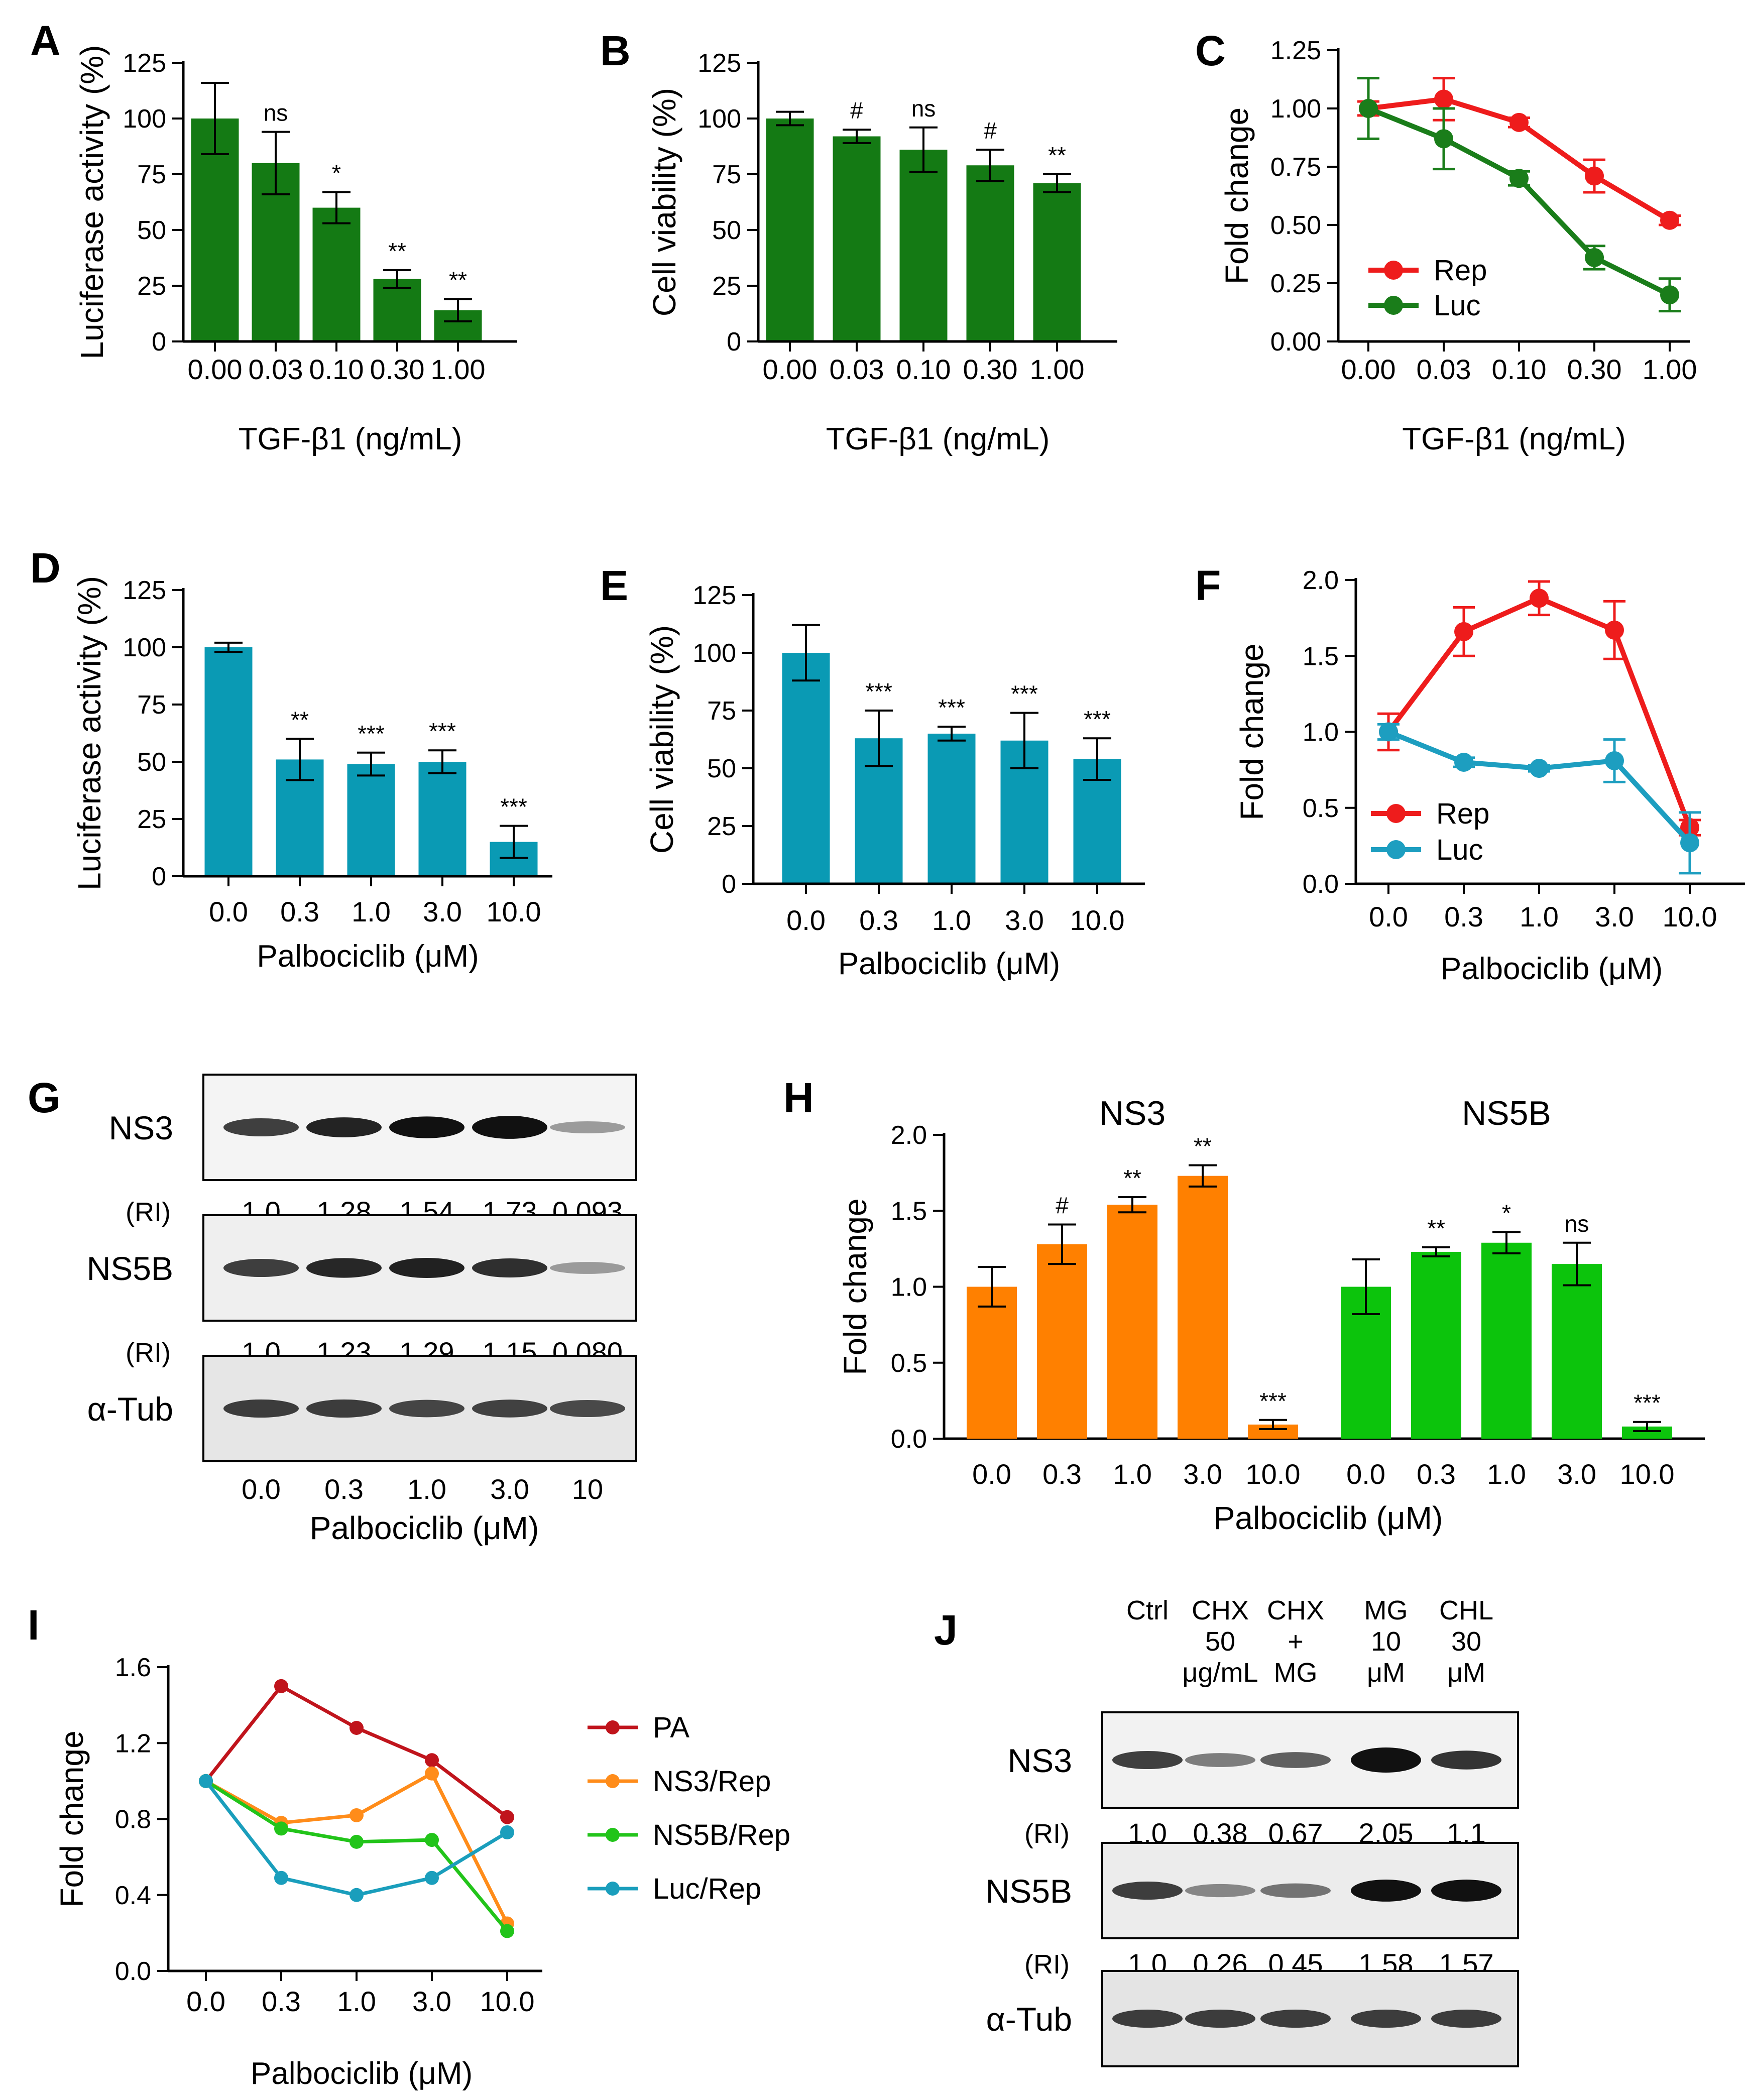 Image resolution: width=1745 pixels, height=2100 pixels. What do you see at coordinates (946, 1630) in the screenshot?
I see `panel-label-j: J` at bounding box center [946, 1630].